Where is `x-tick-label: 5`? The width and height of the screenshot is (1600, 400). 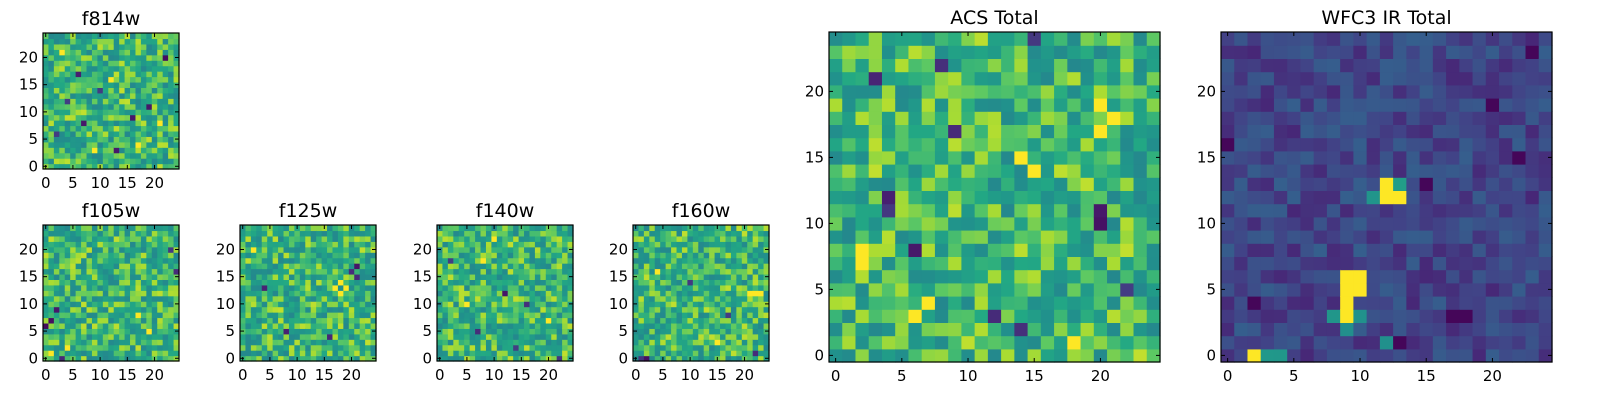 x-tick-label: 5 is located at coordinates (73, 375).